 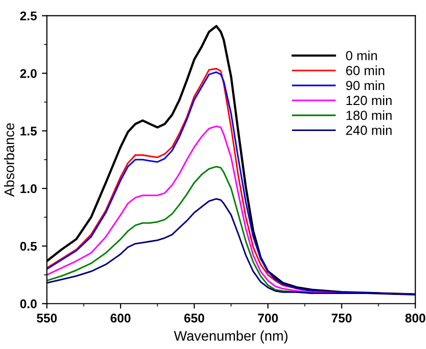 What do you see at coordinates (194, 318) in the screenshot?
I see `x-tick-label: 650` at bounding box center [194, 318].